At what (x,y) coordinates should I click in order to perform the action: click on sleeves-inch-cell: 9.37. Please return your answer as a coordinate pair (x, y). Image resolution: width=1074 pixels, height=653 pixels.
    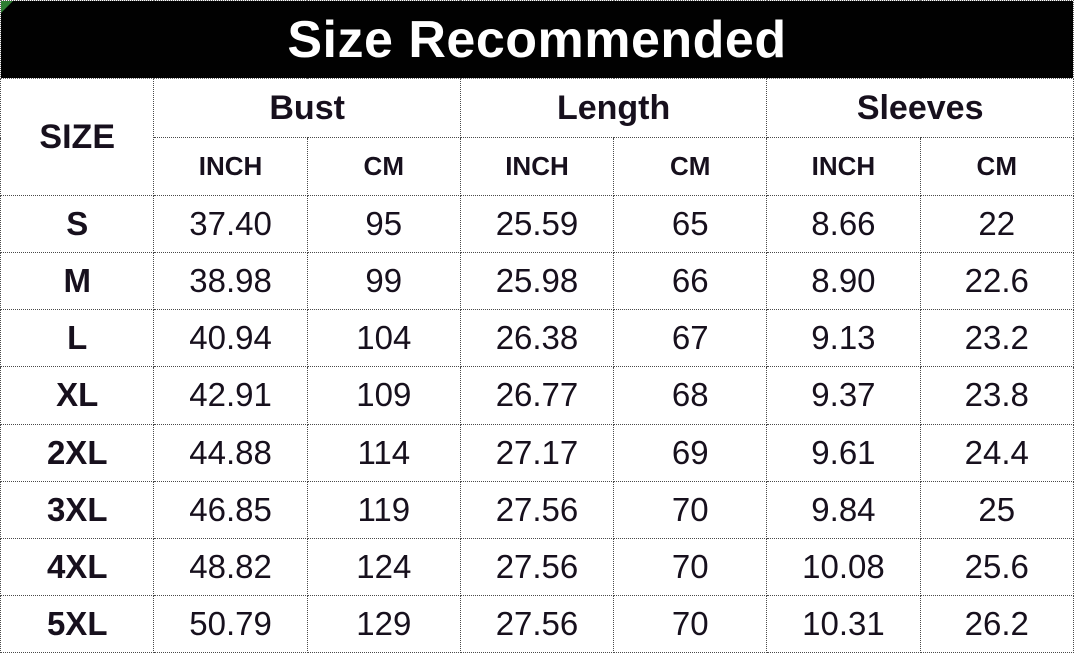
    Looking at the image, I should click on (843, 395).